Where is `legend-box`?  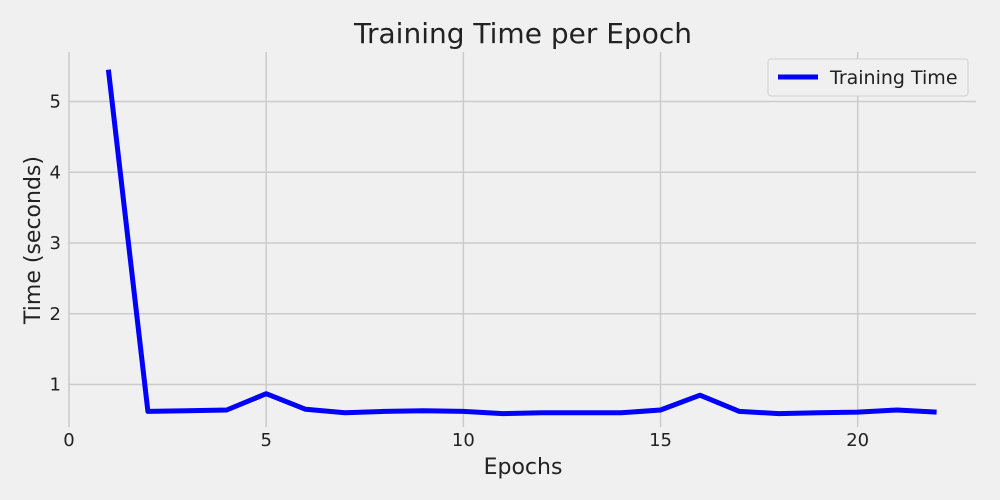 legend-box is located at coordinates (868, 77).